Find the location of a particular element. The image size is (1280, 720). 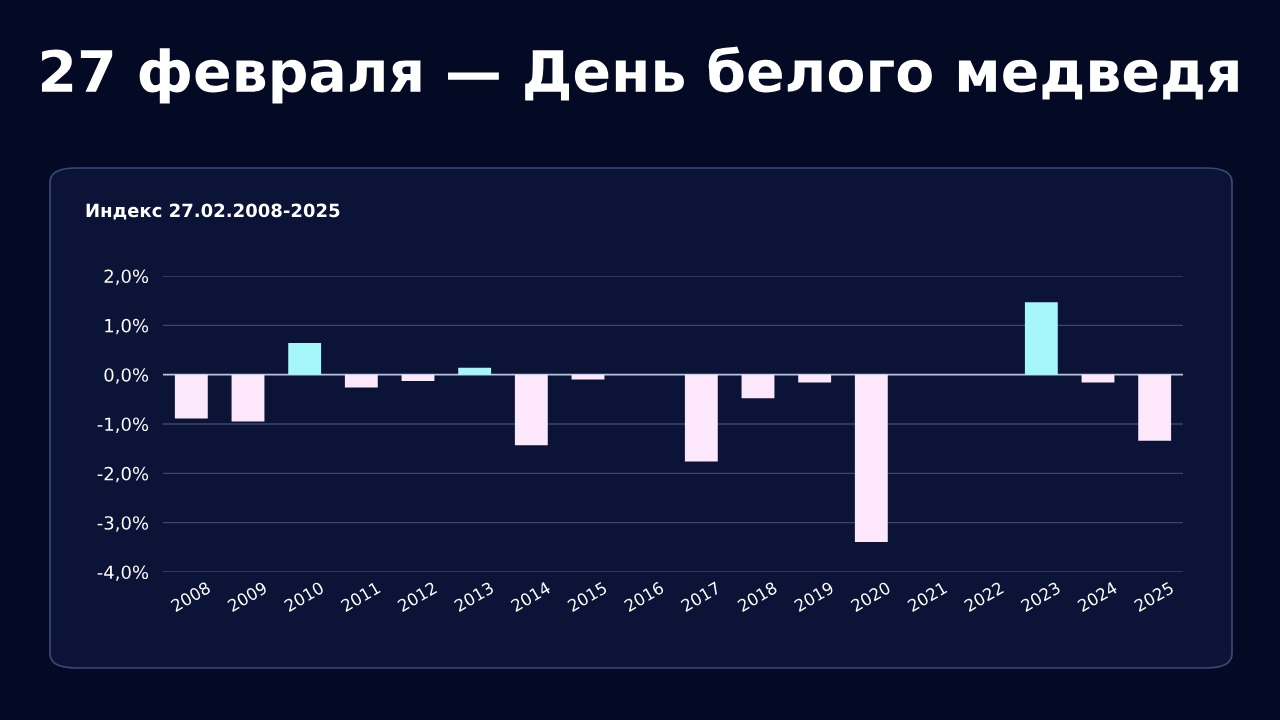

y-tick-label: -4,0% is located at coordinates (123, 573).